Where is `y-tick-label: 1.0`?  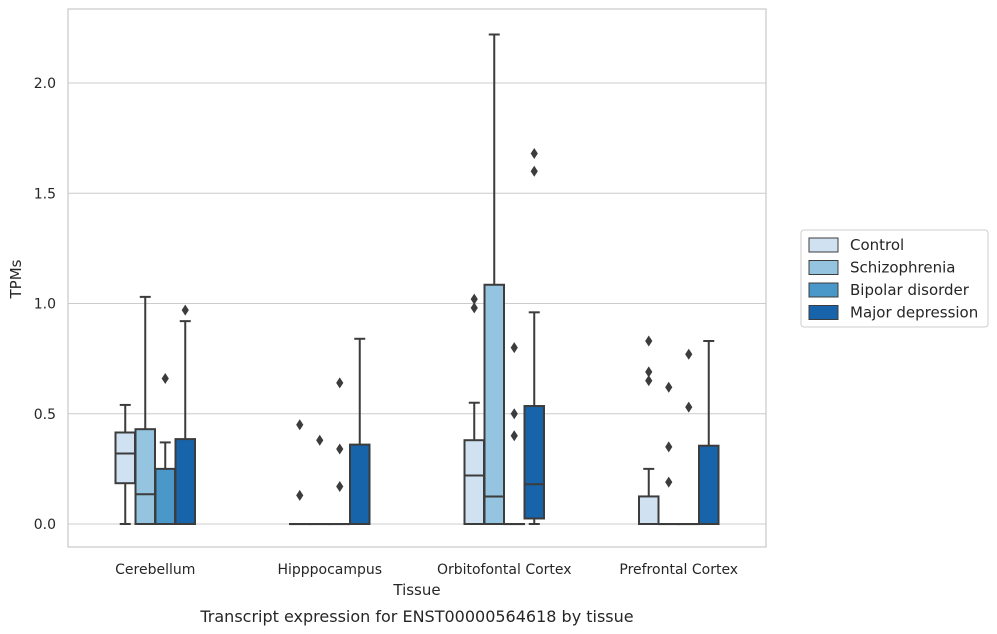 y-tick-label: 1.0 is located at coordinates (45, 305).